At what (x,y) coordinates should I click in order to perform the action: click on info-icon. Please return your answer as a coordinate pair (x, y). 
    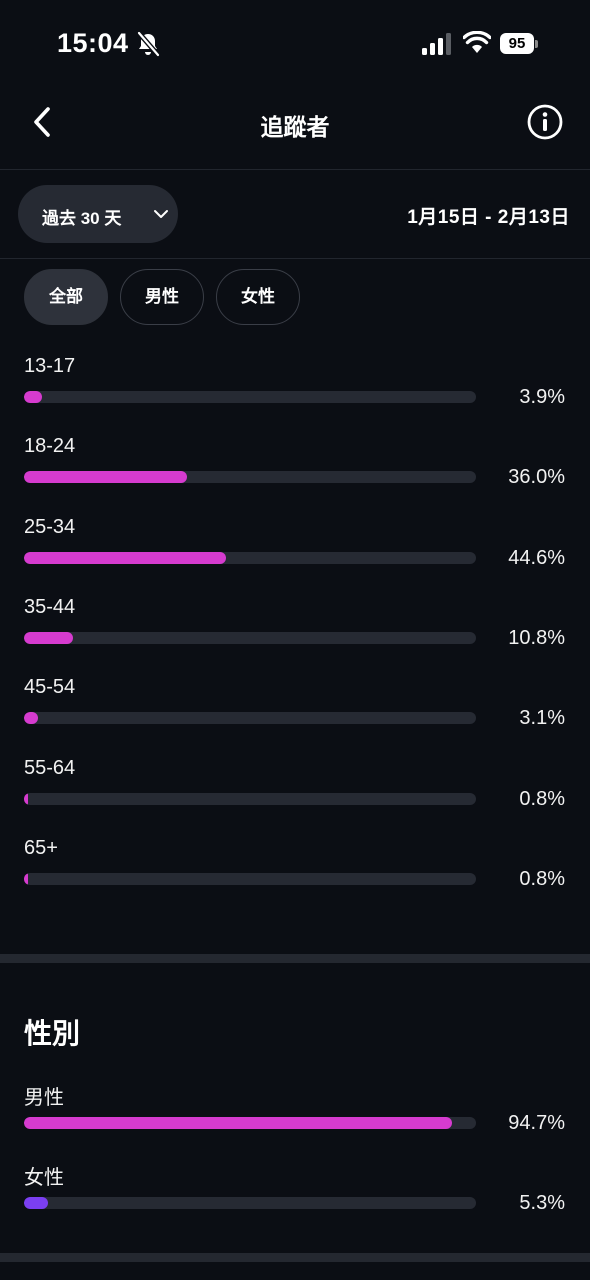
    Looking at the image, I should click on (545, 122).